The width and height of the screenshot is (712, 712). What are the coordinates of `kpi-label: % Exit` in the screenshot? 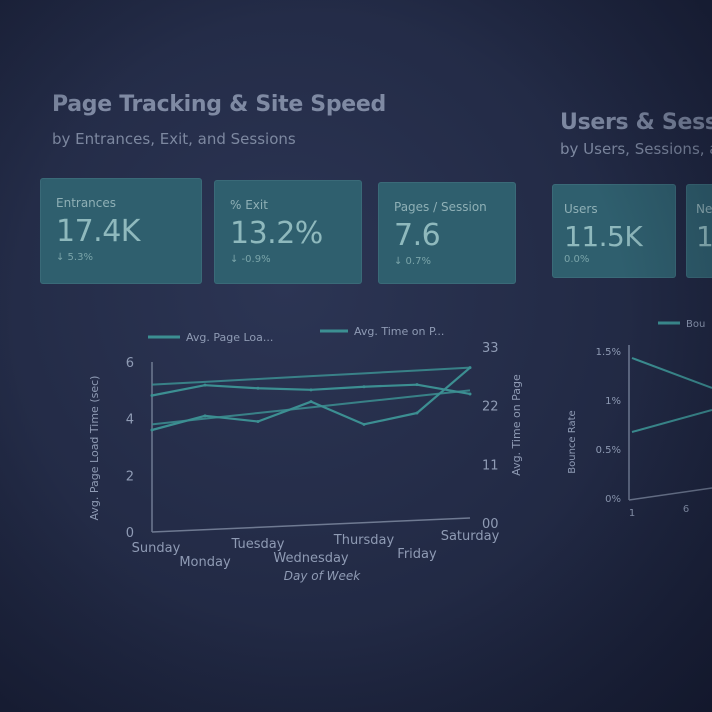 It's located at (249, 205).